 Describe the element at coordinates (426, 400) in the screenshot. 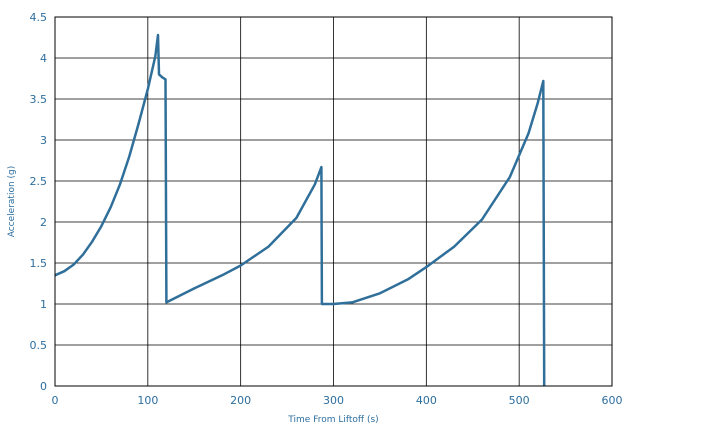

I see `x-tick-label: 400` at that location.